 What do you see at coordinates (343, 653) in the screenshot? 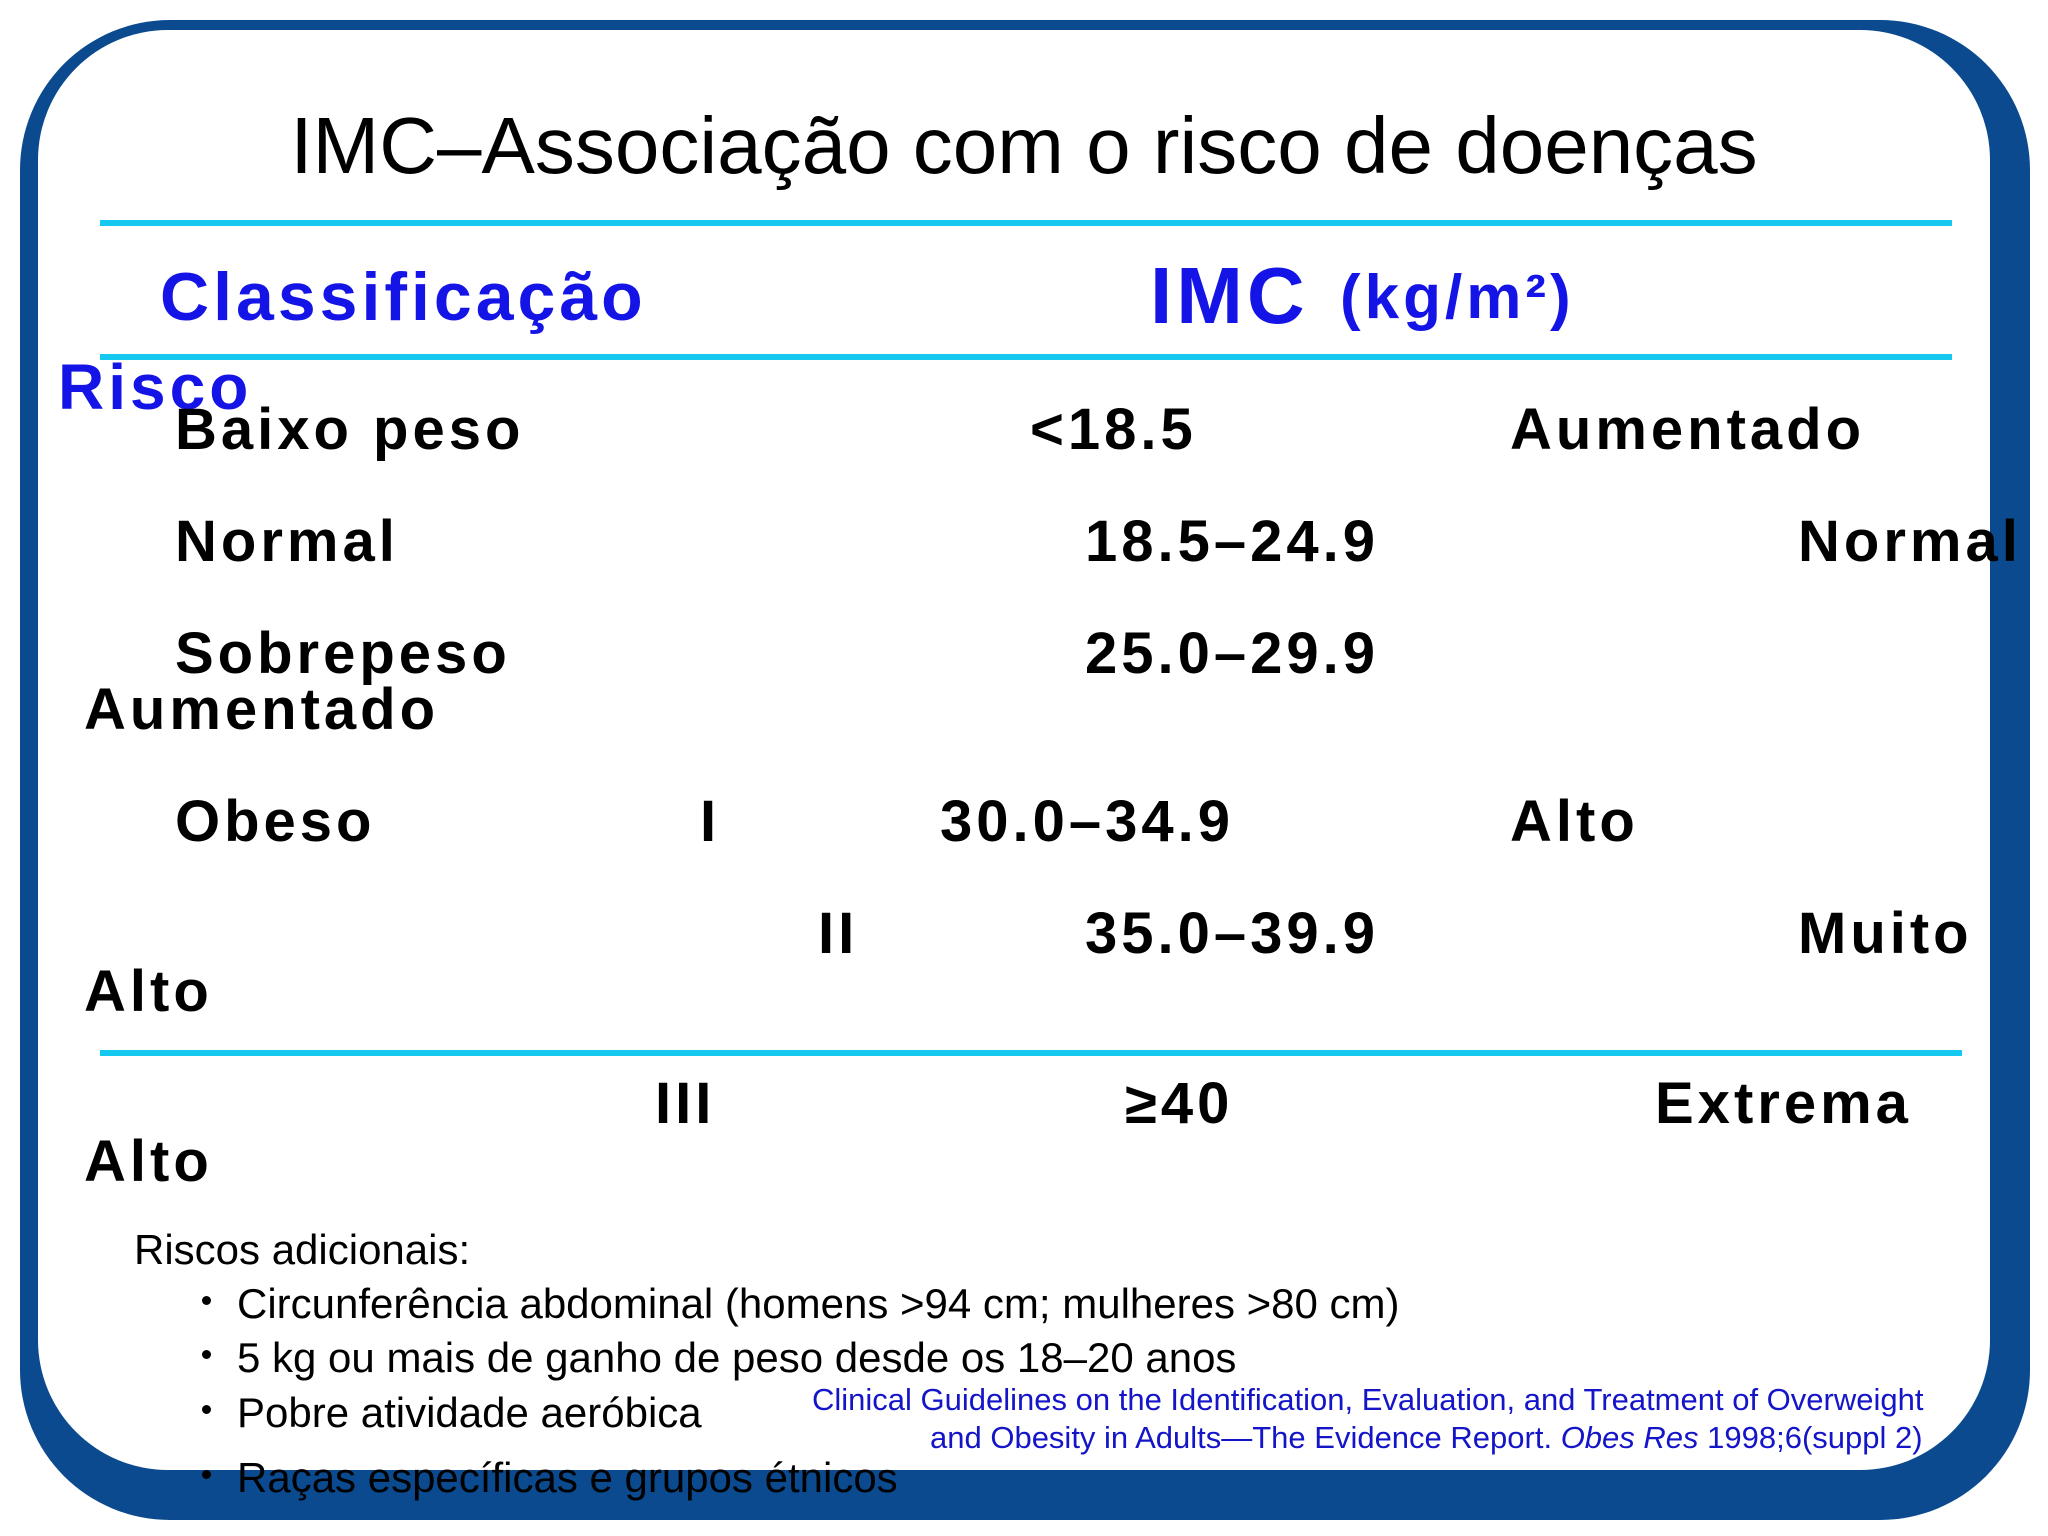
I see `row-sobrepeso-classification: Sobrepeso` at bounding box center [343, 653].